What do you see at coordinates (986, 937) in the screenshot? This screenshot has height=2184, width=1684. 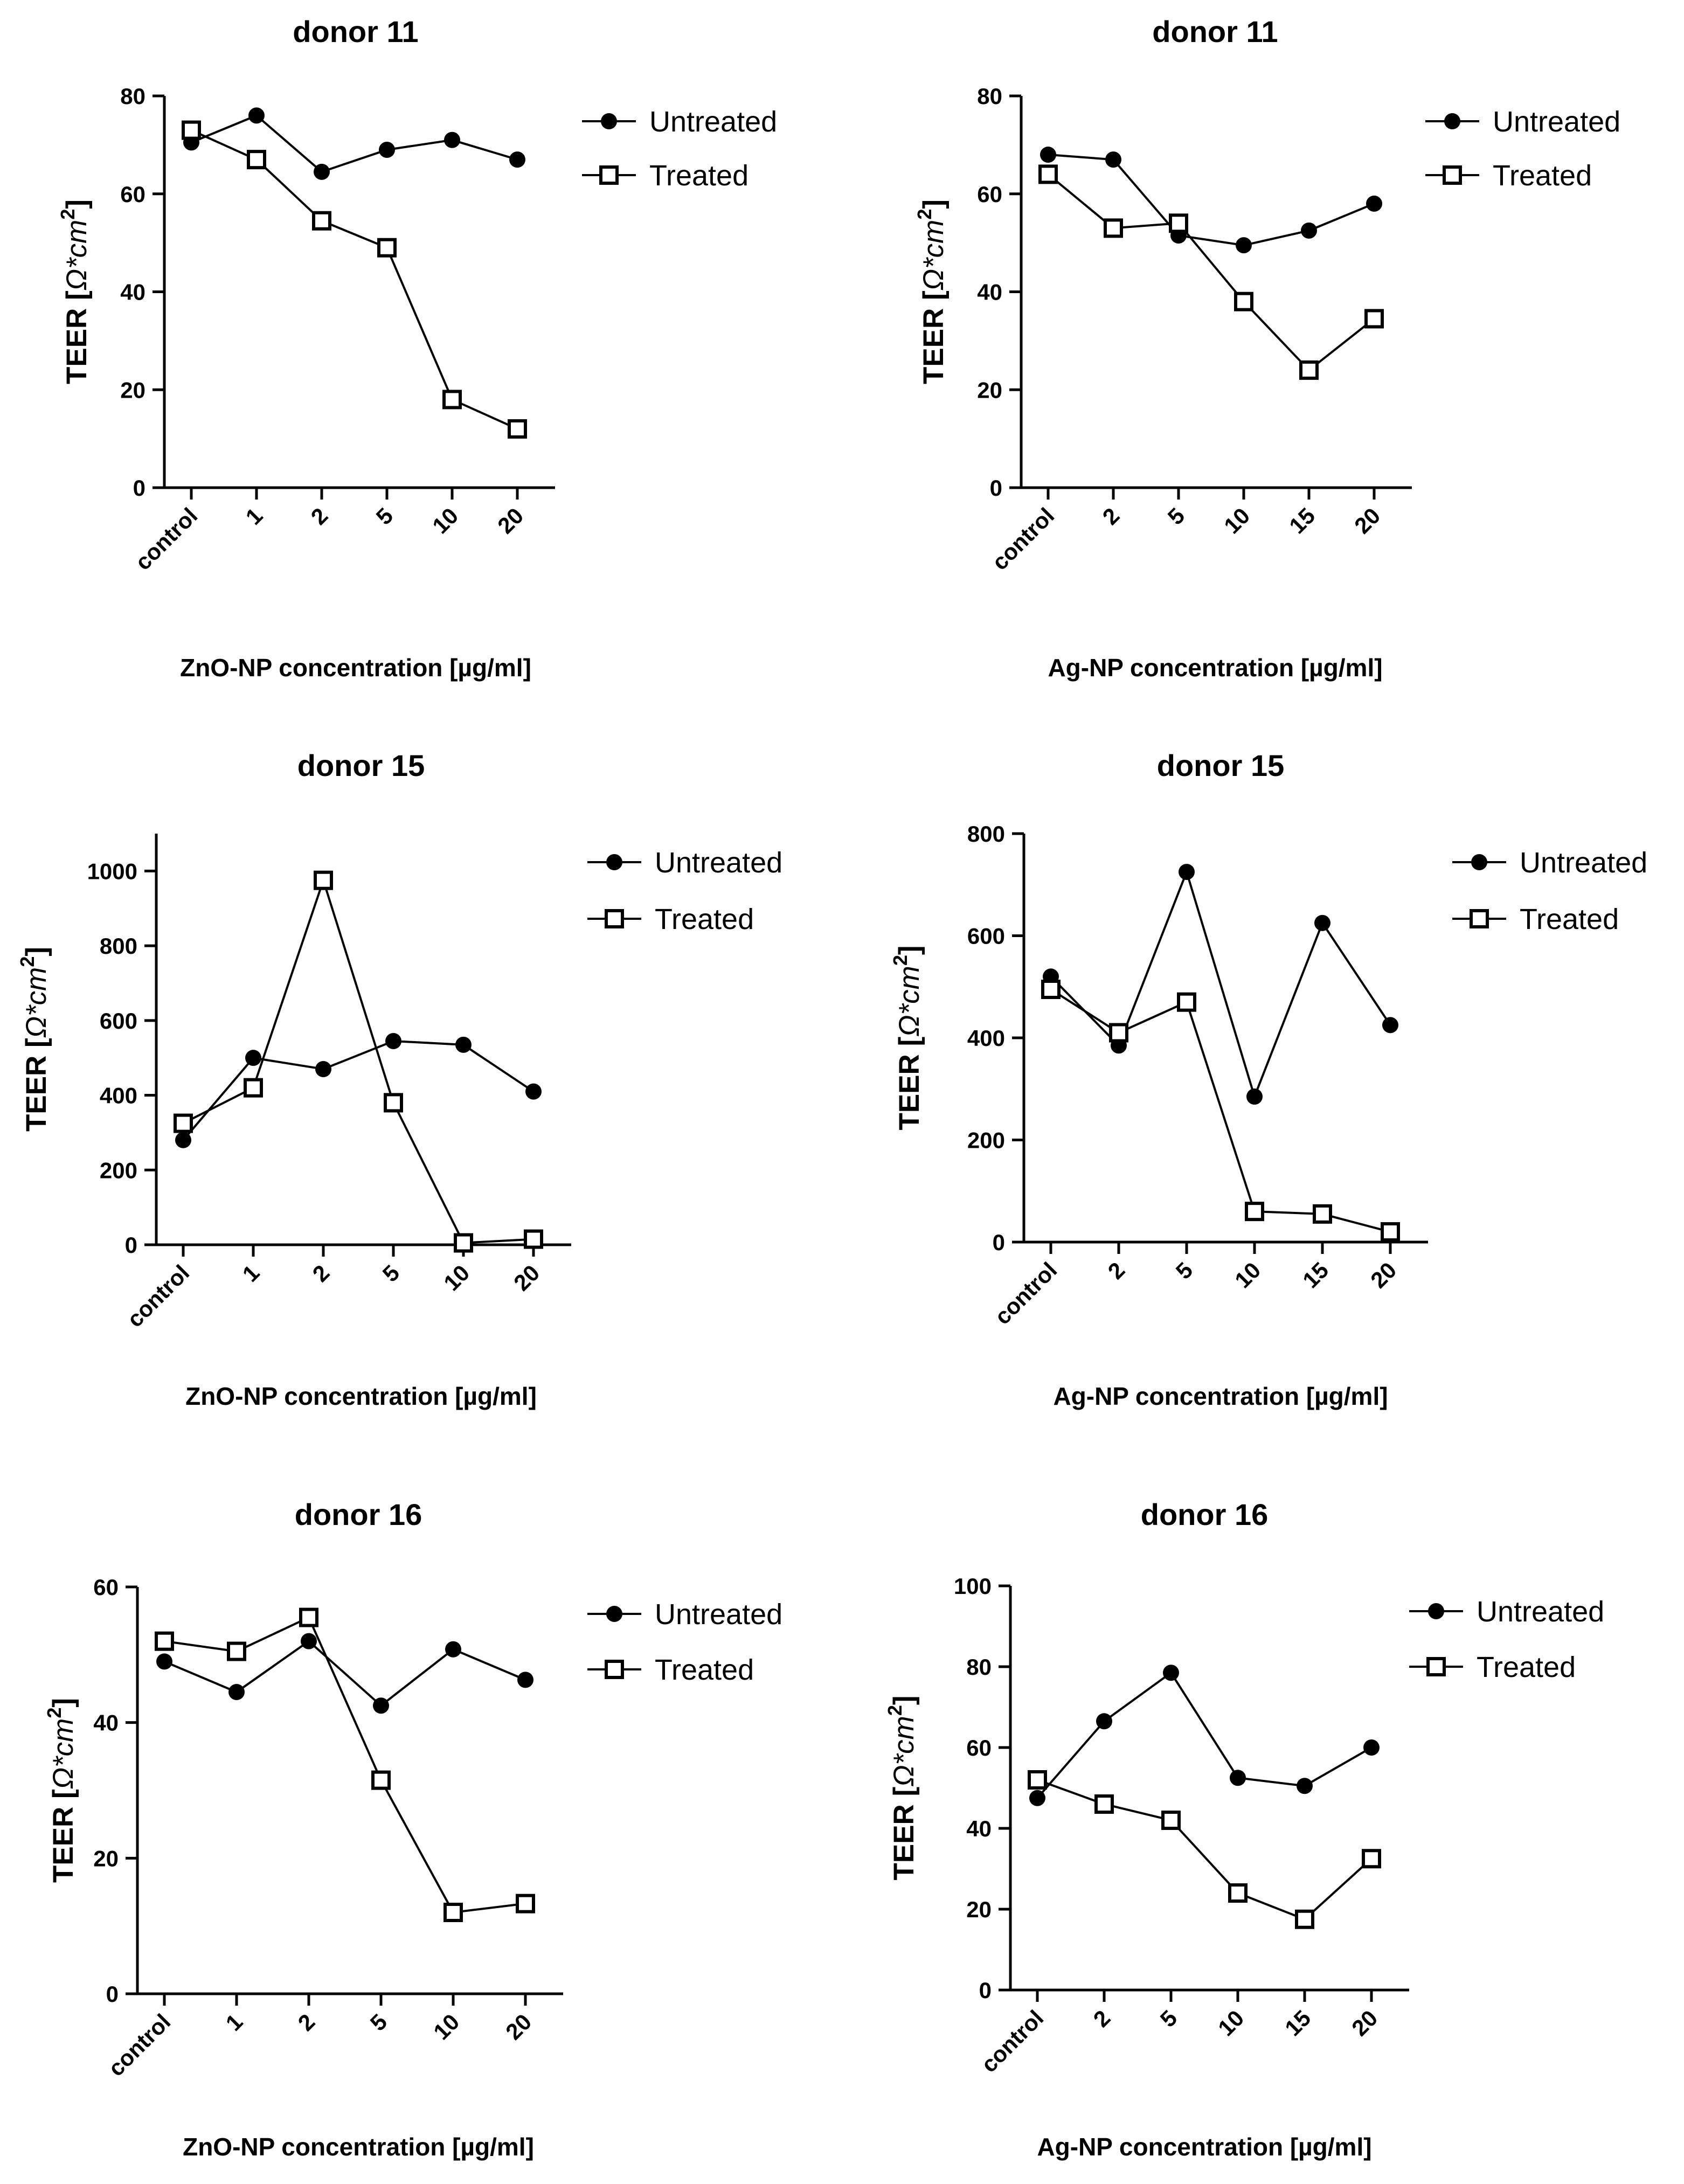 I see `y-tick-label: 600` at bounding box center [986, 937].